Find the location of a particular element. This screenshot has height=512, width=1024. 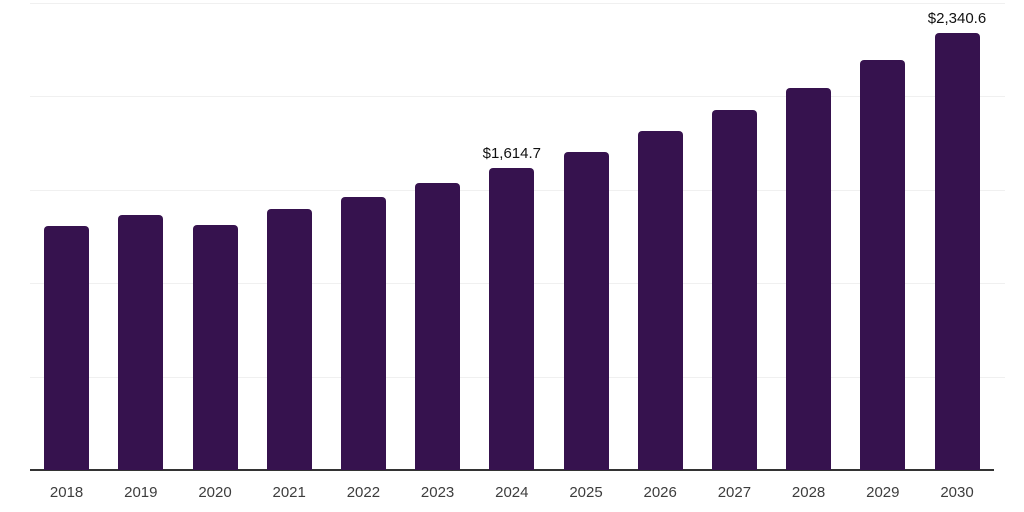

x-tick-label-2019: 2019 is located at coordinates (141, 492).